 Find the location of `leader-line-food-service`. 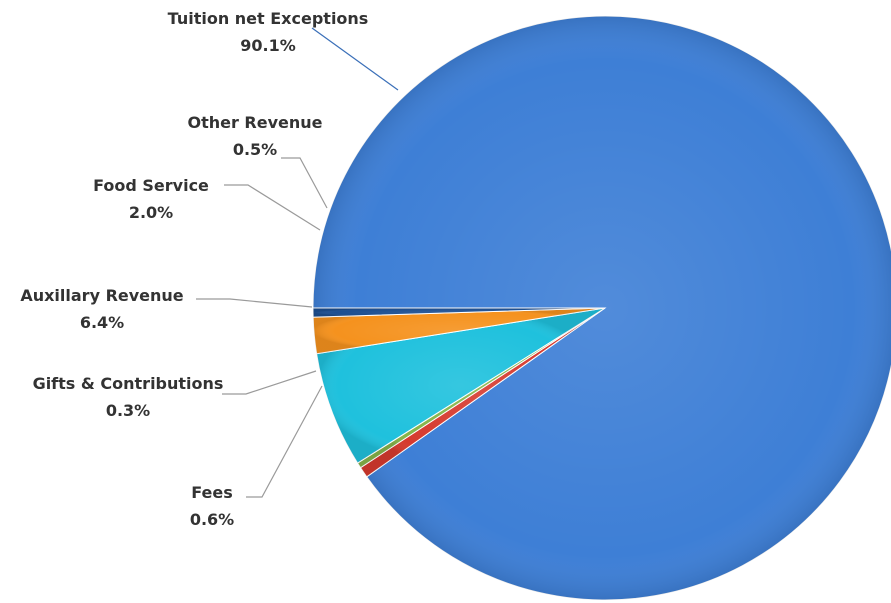

leader-line-food-service is located at coordinates (272, 207).